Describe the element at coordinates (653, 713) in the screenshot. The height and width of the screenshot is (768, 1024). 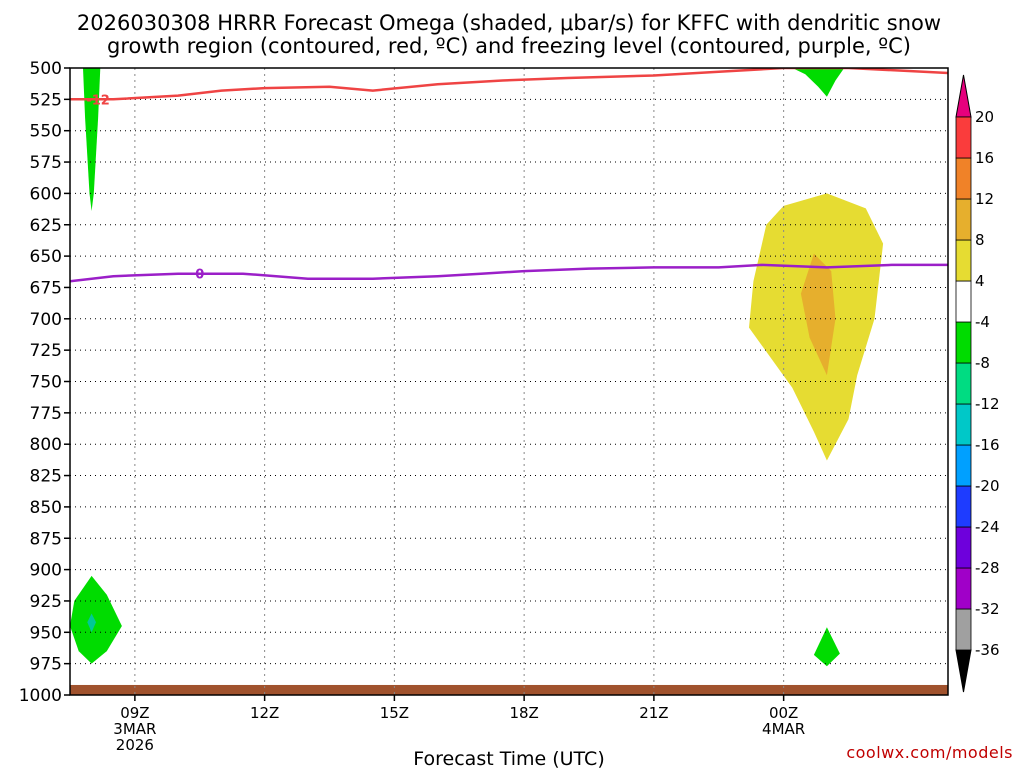
I see `x-tick-label-21Z: 21Z` at that location.